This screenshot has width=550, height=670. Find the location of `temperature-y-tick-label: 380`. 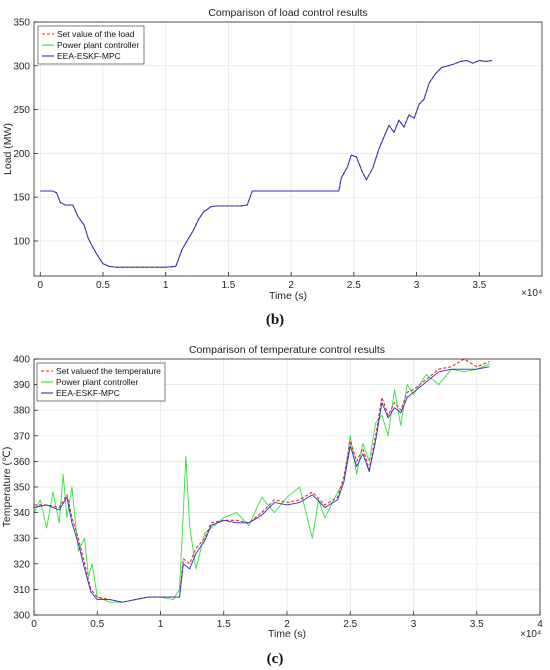

temperature-y-tick-label: 380 is located at coordinates (21, 411).